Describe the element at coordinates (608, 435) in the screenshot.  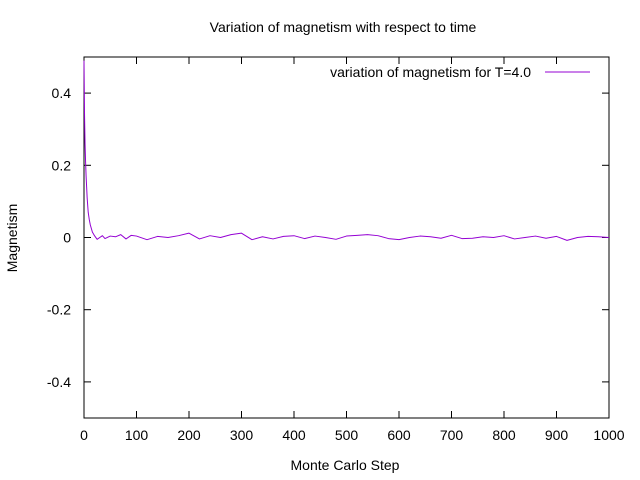
I see `x-tick-label: 1000` at that location.